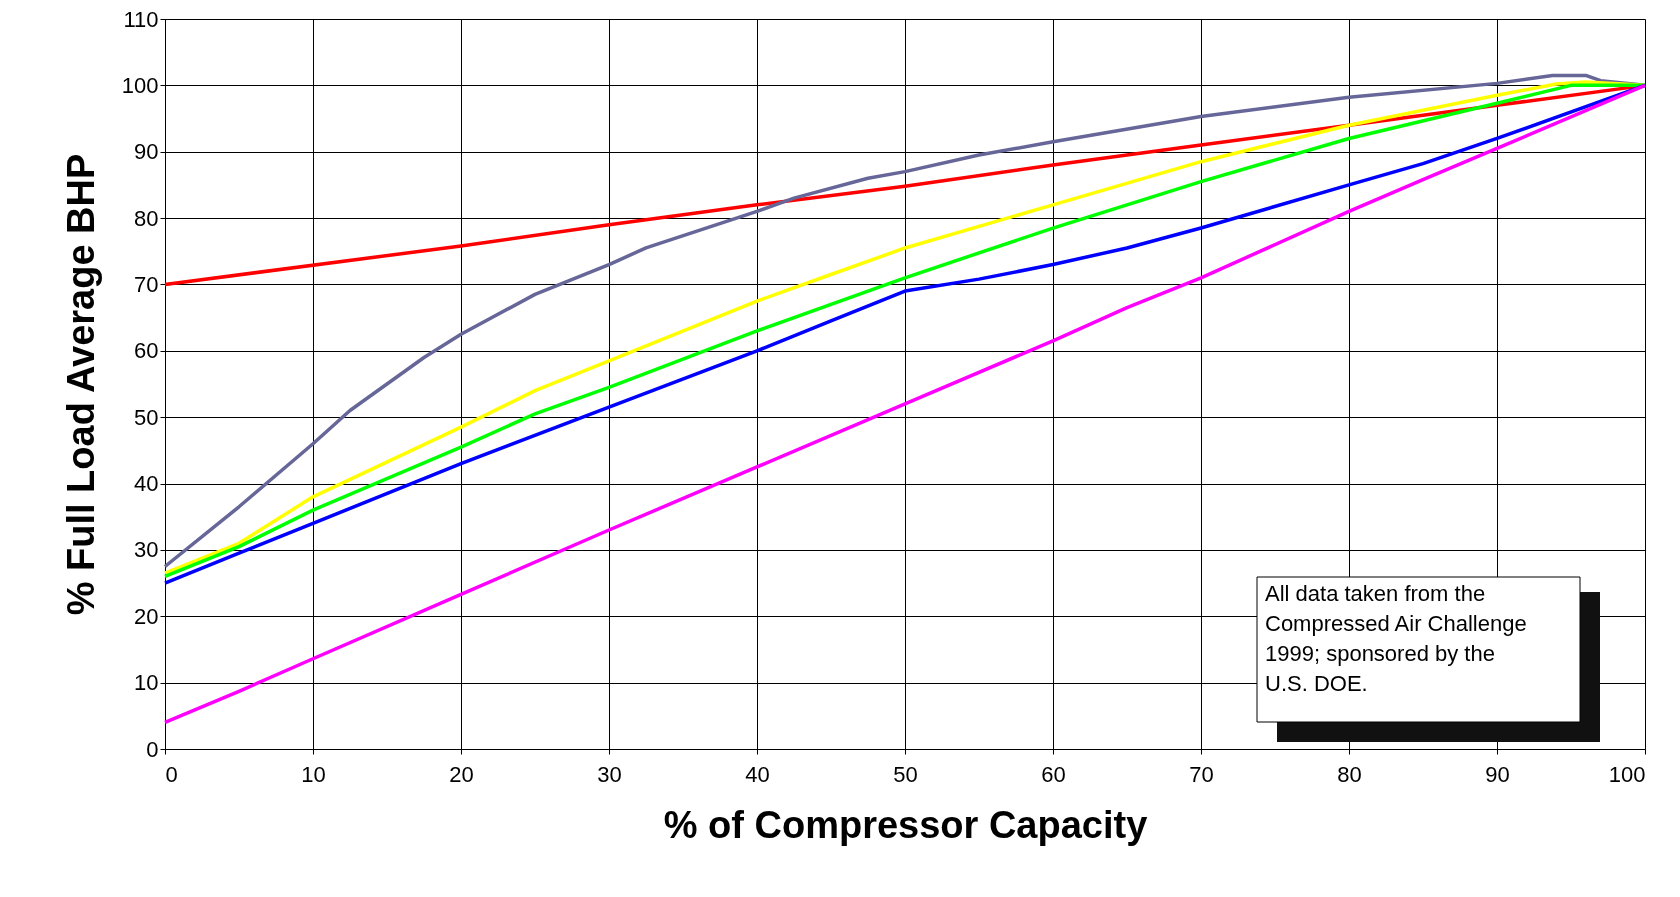 This screenshot has height=897, width=1680. What do you see at coordinates (146, 284) in the screenshot?
I see `y-tick-label: 70` at bounding box center [146, 284].